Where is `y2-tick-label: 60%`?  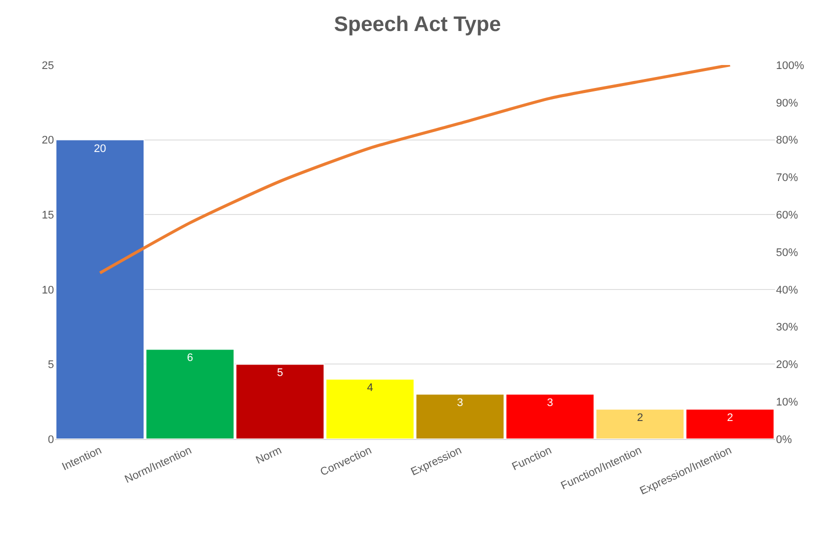 y2-tick-label: 60% is located at coordinates (787, 215).